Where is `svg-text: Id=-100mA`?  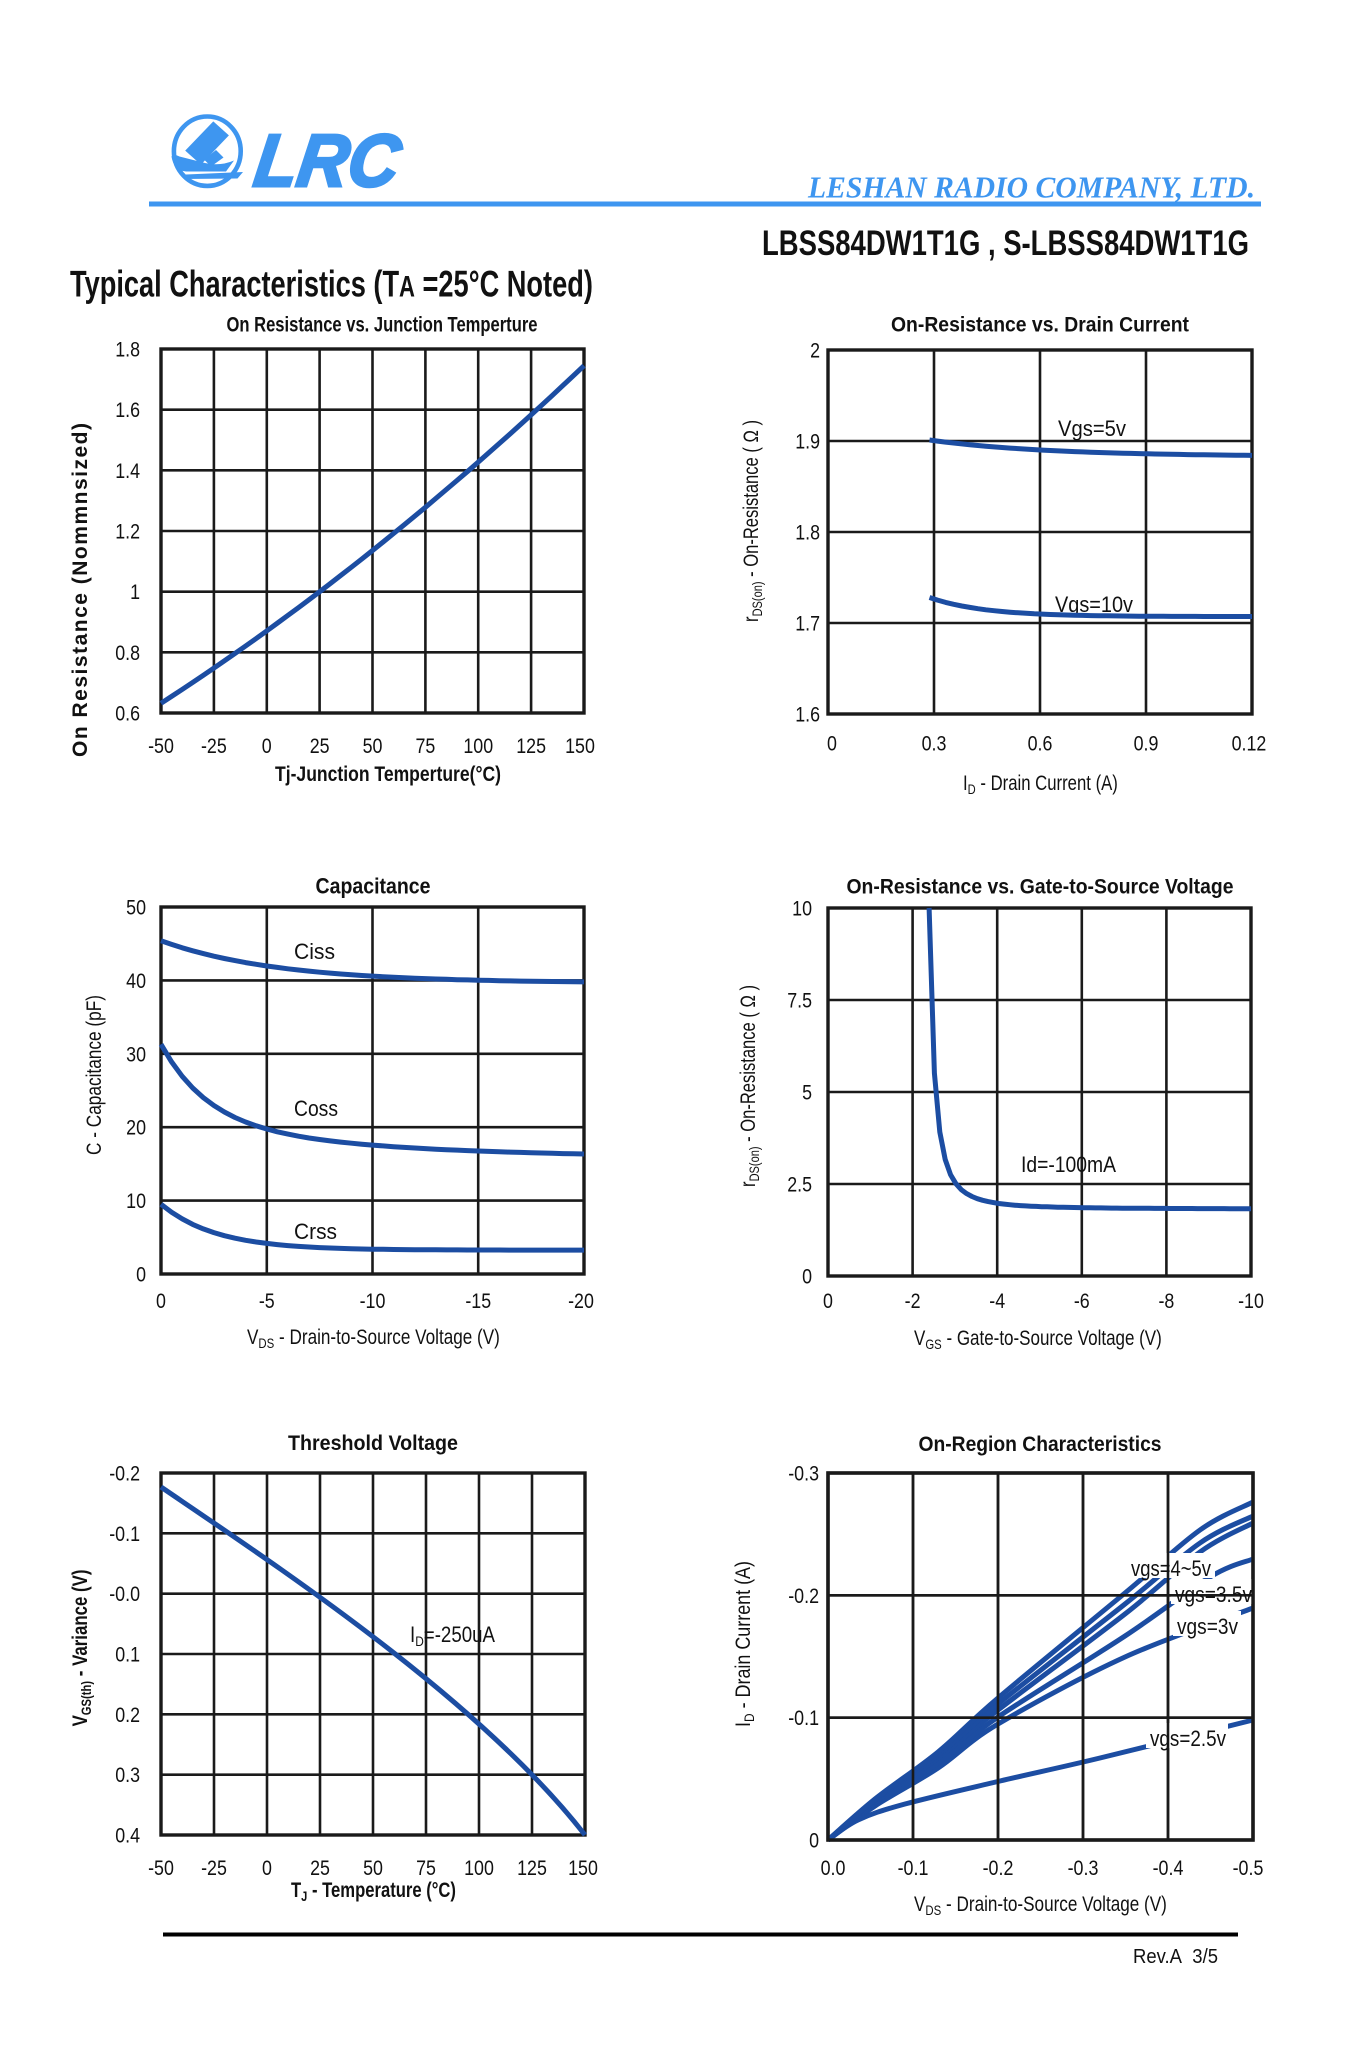
svg-text: Id=-100mA is located at coordinates (1068, 1164).